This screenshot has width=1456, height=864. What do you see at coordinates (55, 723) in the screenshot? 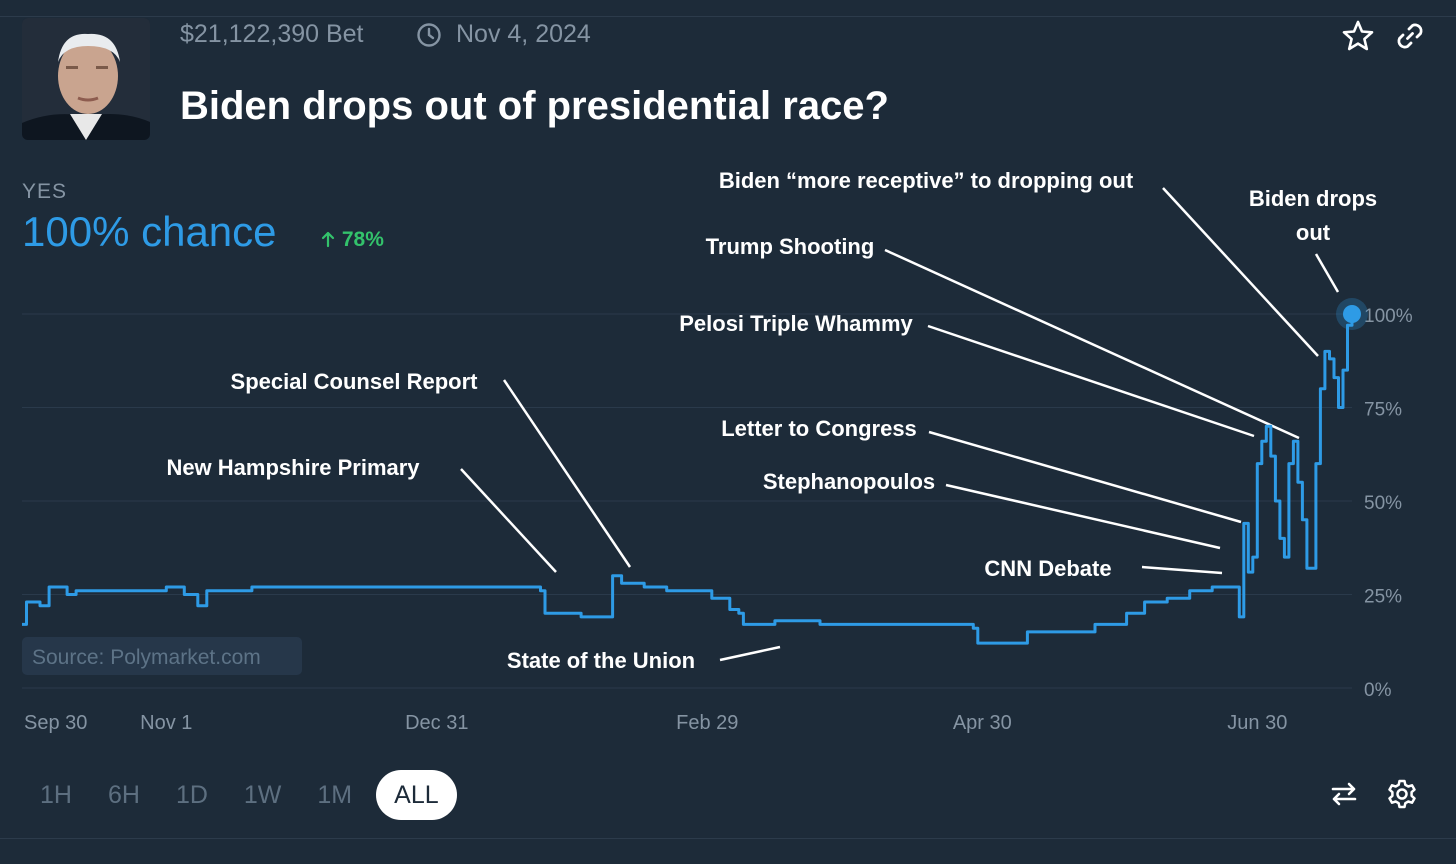
I see `x-tick-label: Sep 30` at bounding box center [55, 723].